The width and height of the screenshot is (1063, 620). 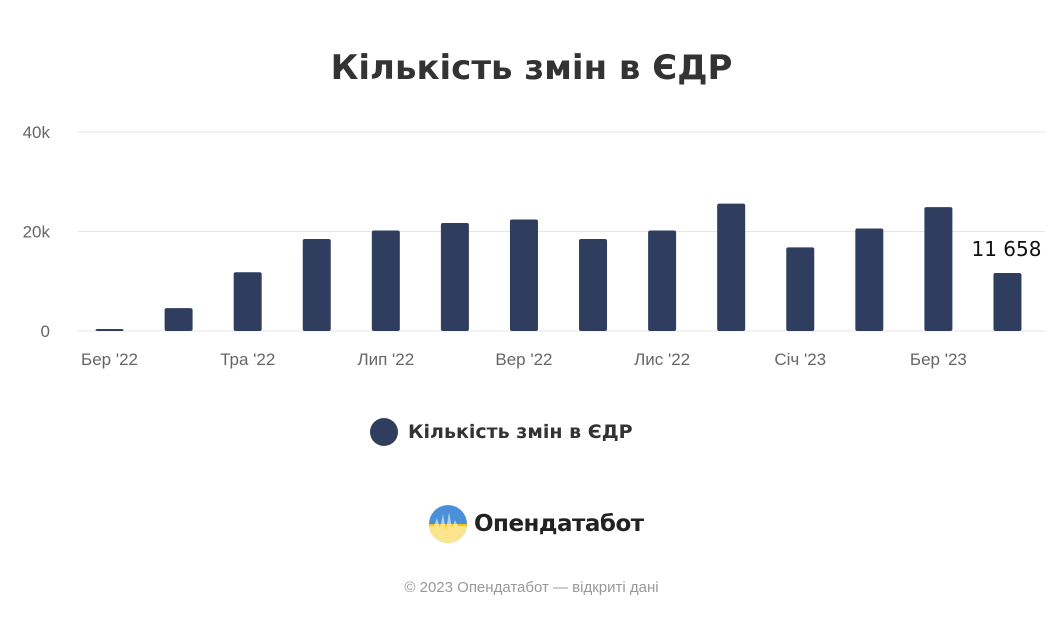 I want to click on data-labels: 11 658, so click(x=1006, y=249).